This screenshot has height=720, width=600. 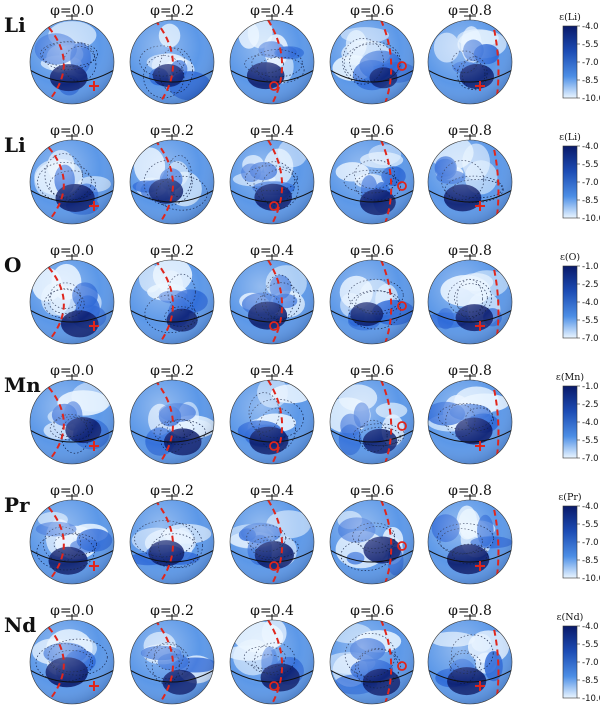 What do you see at coordinates (570, 257) in the screenshot?
I see `colorbar-title: ε(O)` at bounding box center [570, 257].